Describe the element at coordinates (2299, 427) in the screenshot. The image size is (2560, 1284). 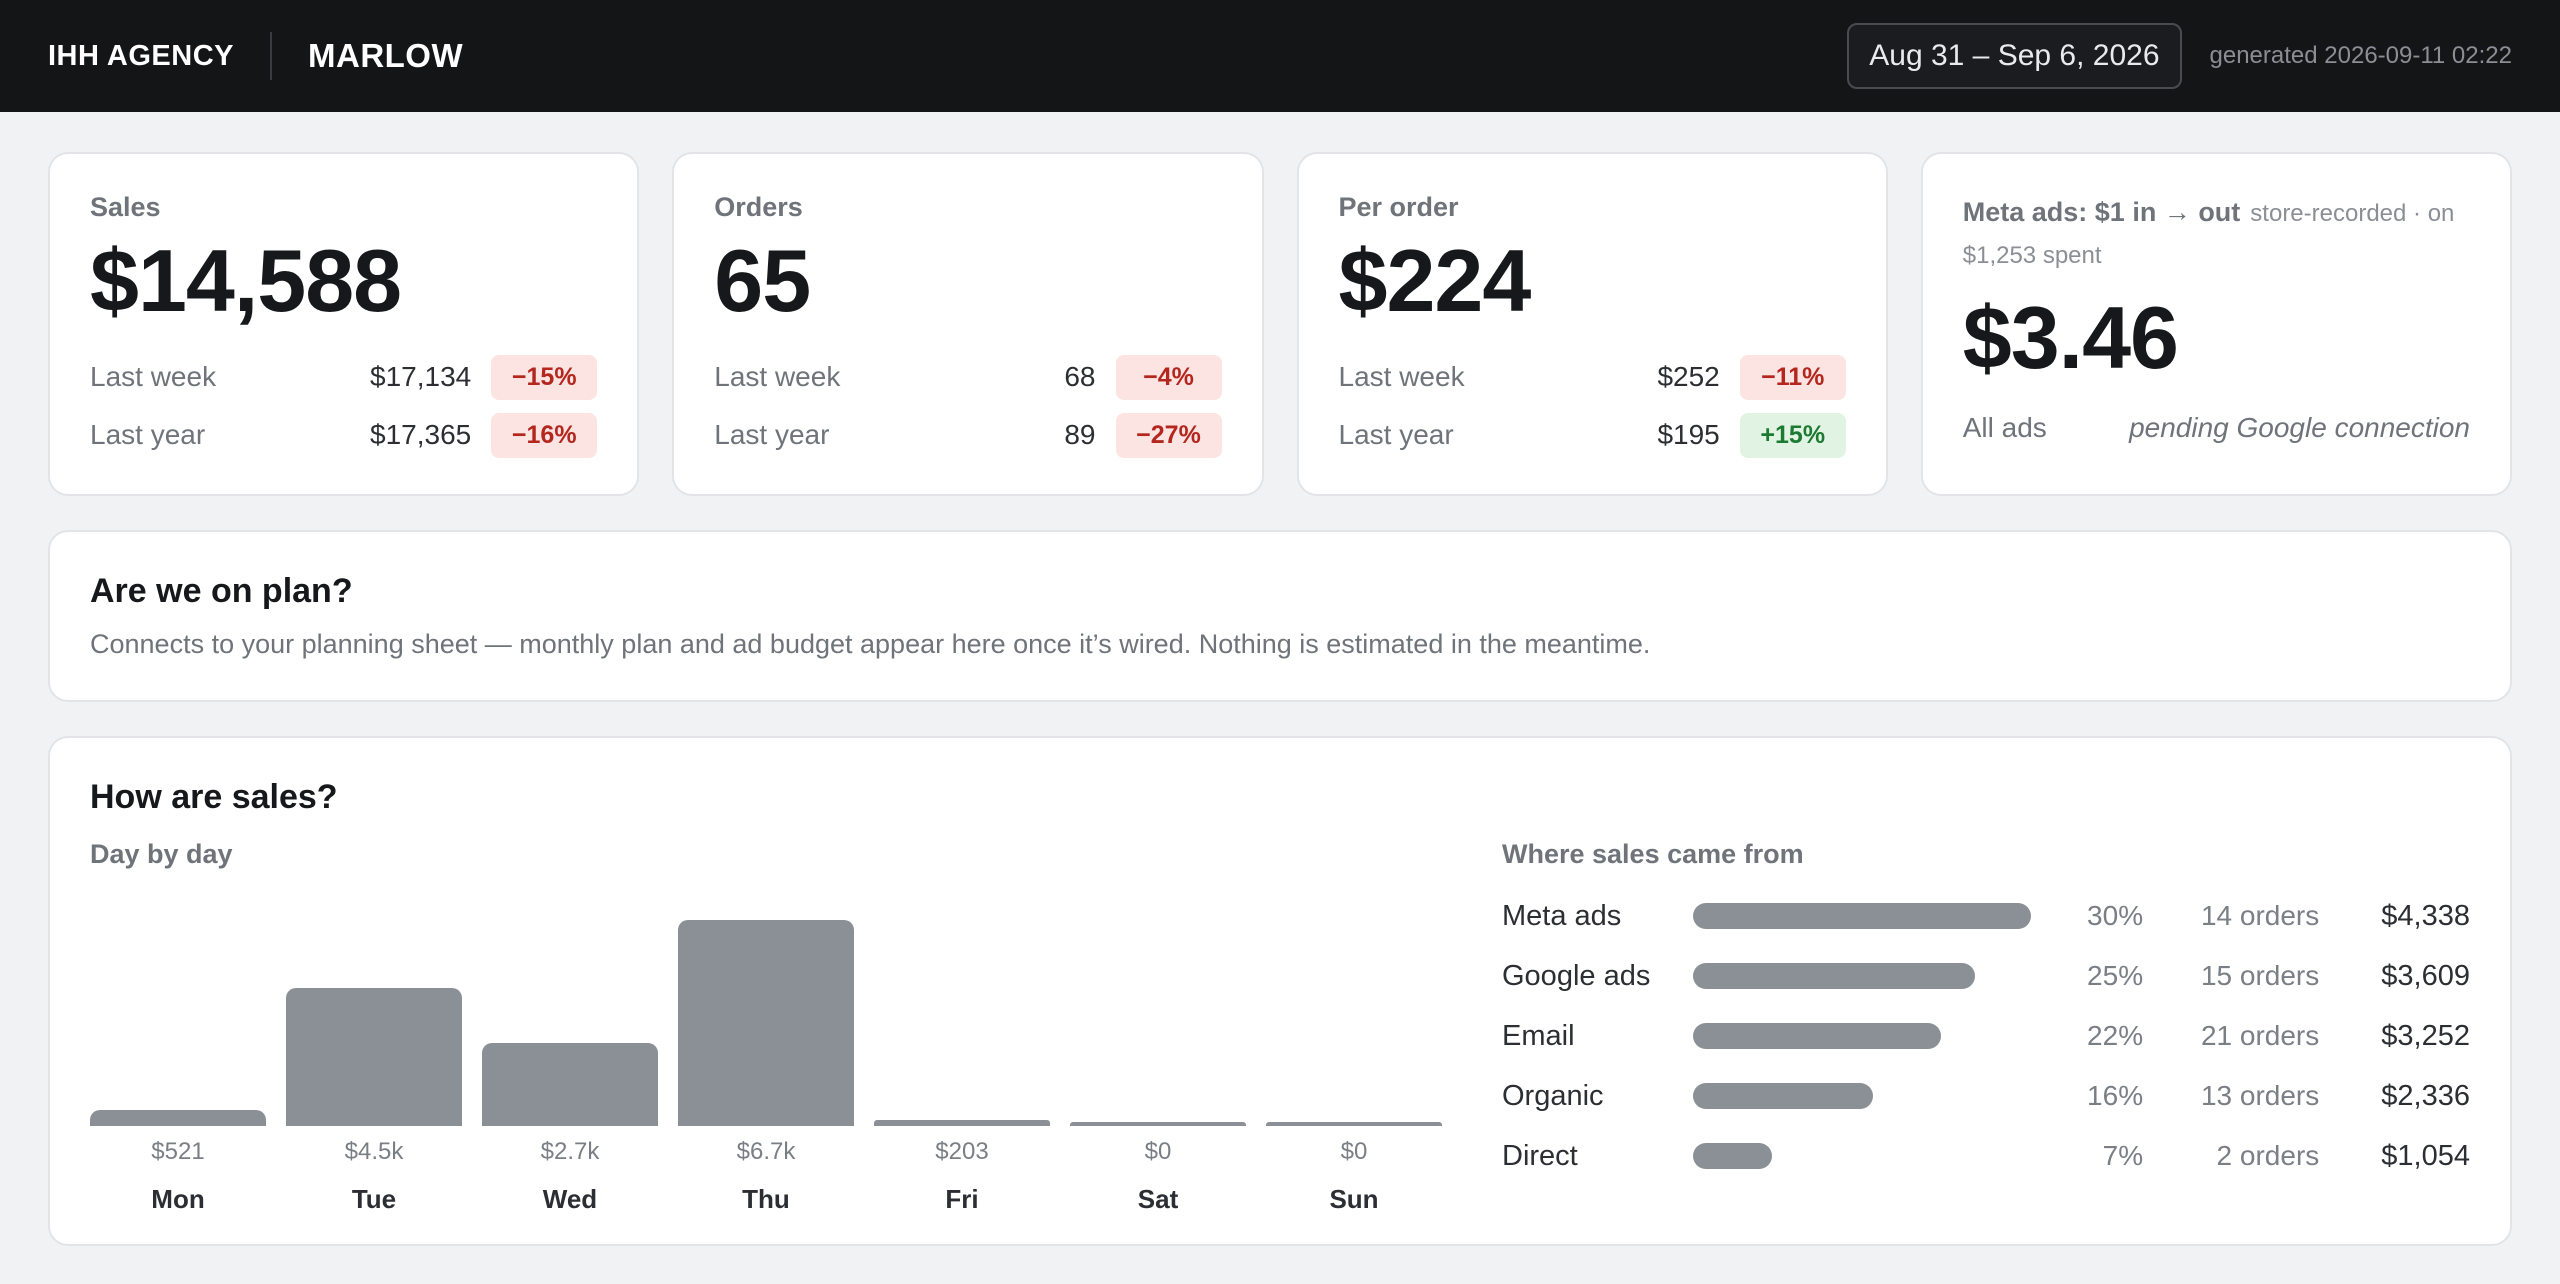
I see `all-ads-status: pending Google connection` at that location.